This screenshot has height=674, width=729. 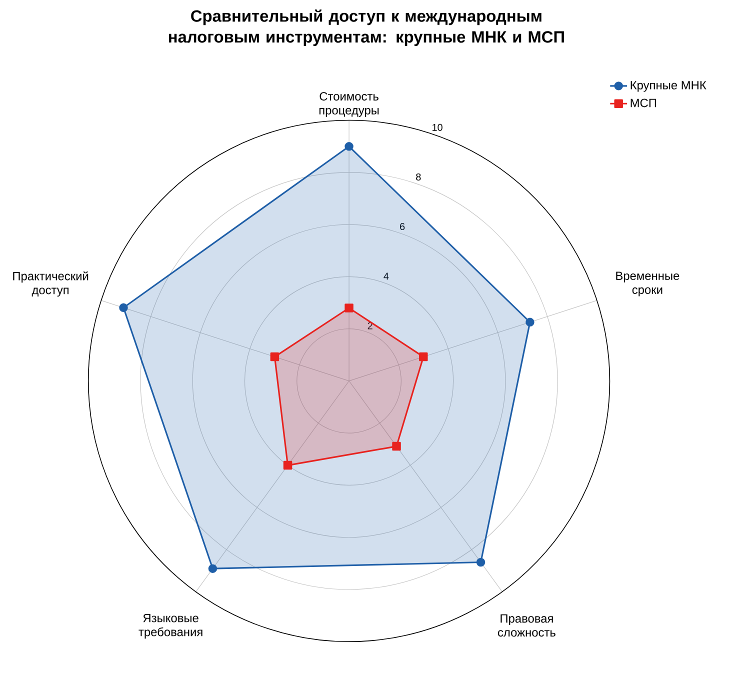 I want to click on spoke-label: Правовая сложность, so click(x=527, y=625).